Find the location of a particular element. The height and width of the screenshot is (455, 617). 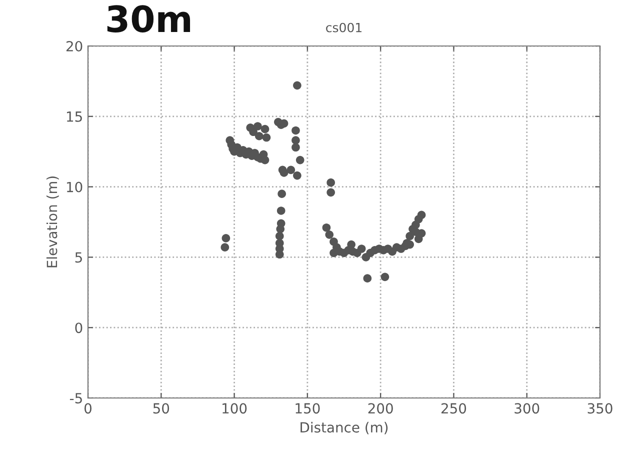

y-tick-label: 20 is located at coordinates (74, 46).